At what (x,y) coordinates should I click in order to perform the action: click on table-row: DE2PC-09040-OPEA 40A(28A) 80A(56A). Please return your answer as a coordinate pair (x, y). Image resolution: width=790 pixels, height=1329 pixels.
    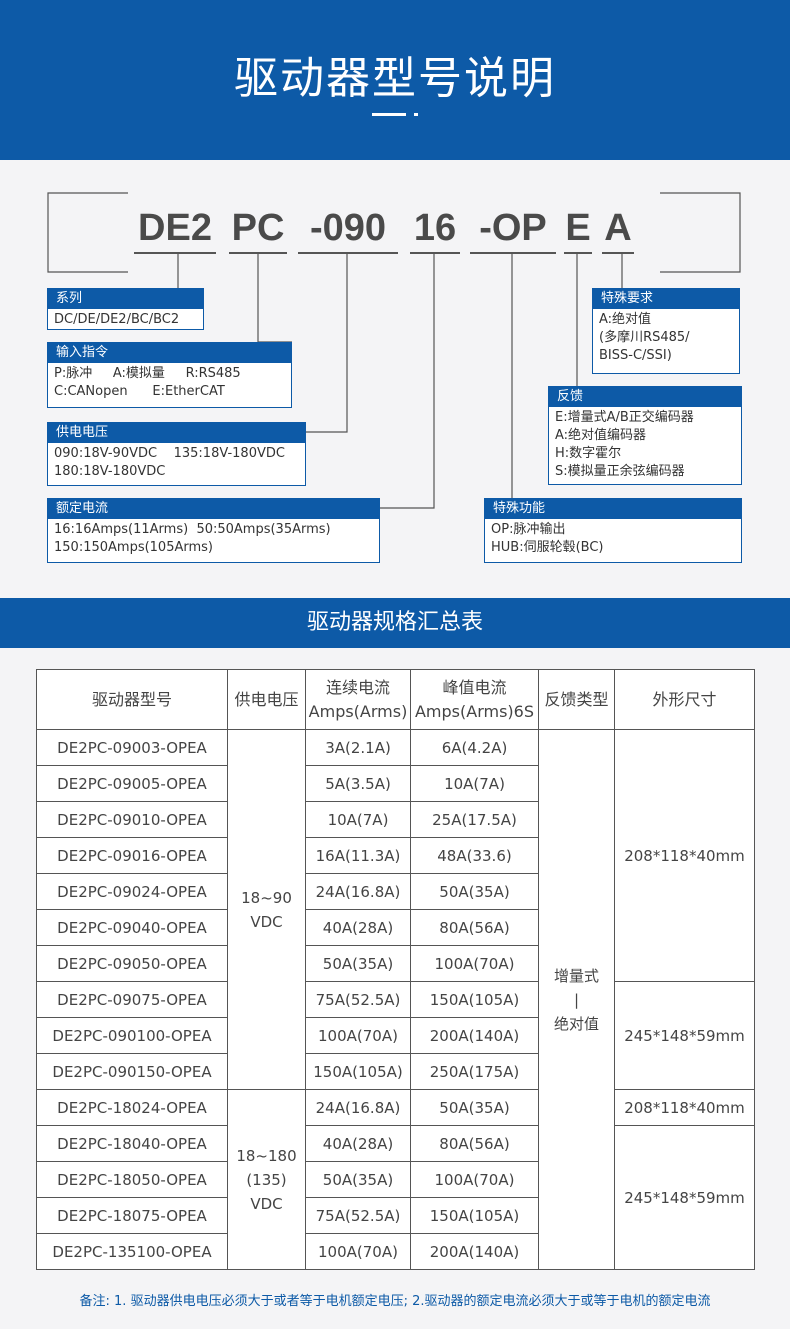
    Looking at the image, I should click on (395, 927).